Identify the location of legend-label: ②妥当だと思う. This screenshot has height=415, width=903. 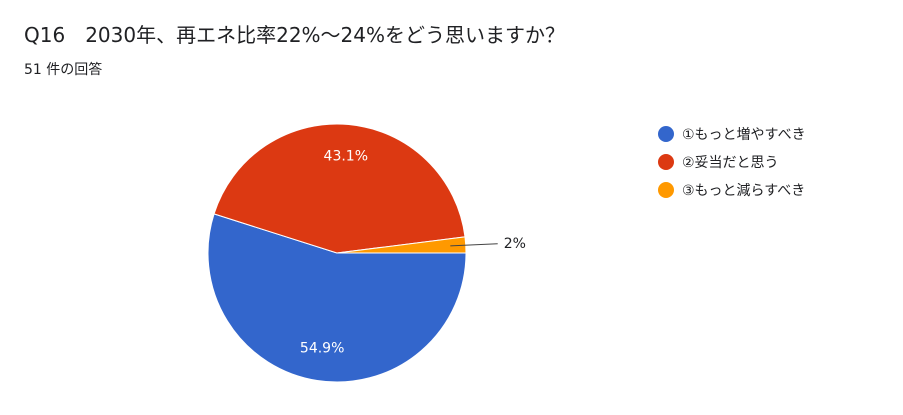
(730, 163).